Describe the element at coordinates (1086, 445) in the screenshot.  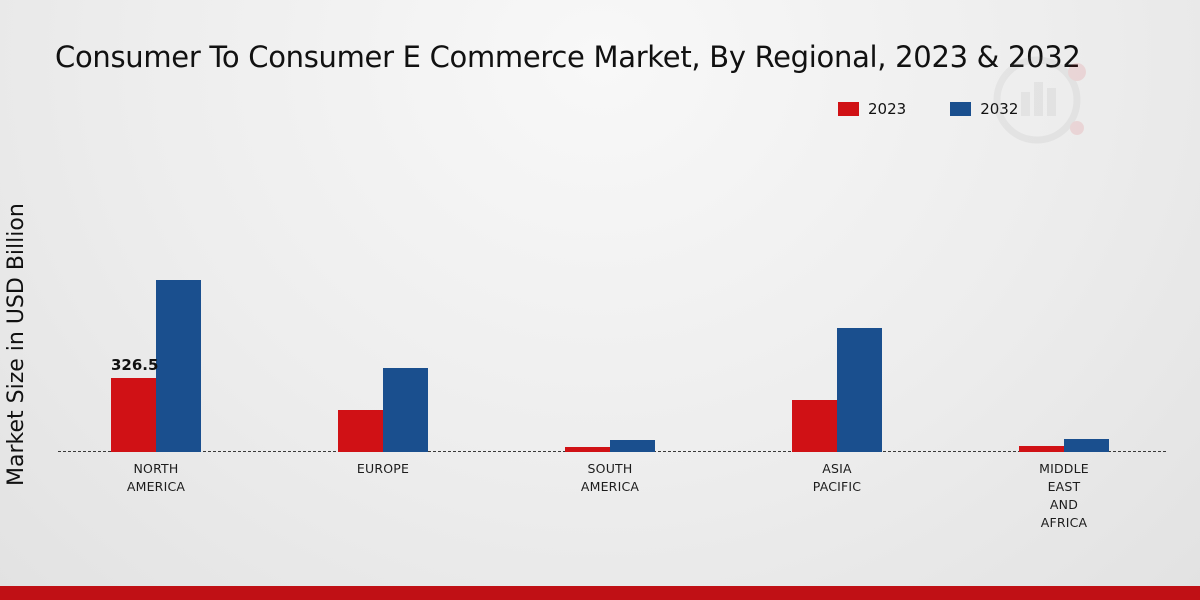
I see `bar-2032-middle-east-and-africa` at that location.